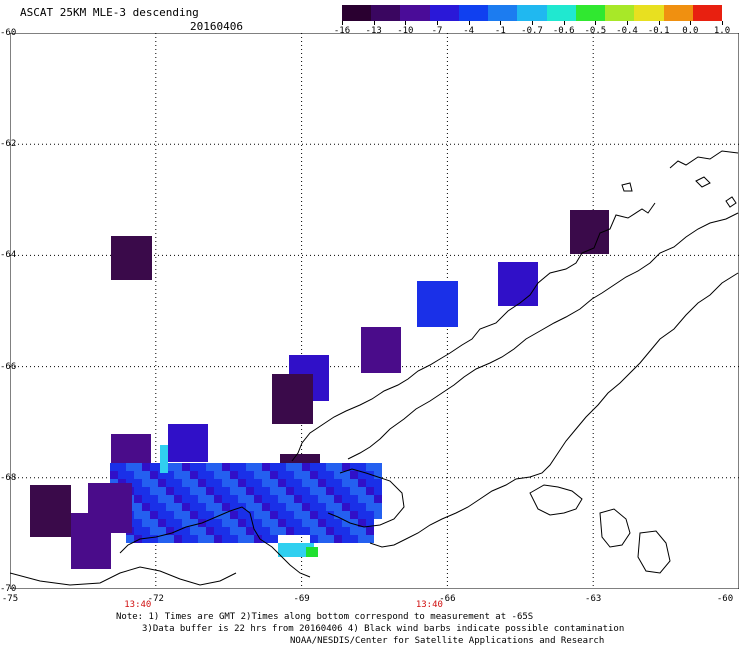  I want to click on colorbar-label: -7, so click(437, 31).